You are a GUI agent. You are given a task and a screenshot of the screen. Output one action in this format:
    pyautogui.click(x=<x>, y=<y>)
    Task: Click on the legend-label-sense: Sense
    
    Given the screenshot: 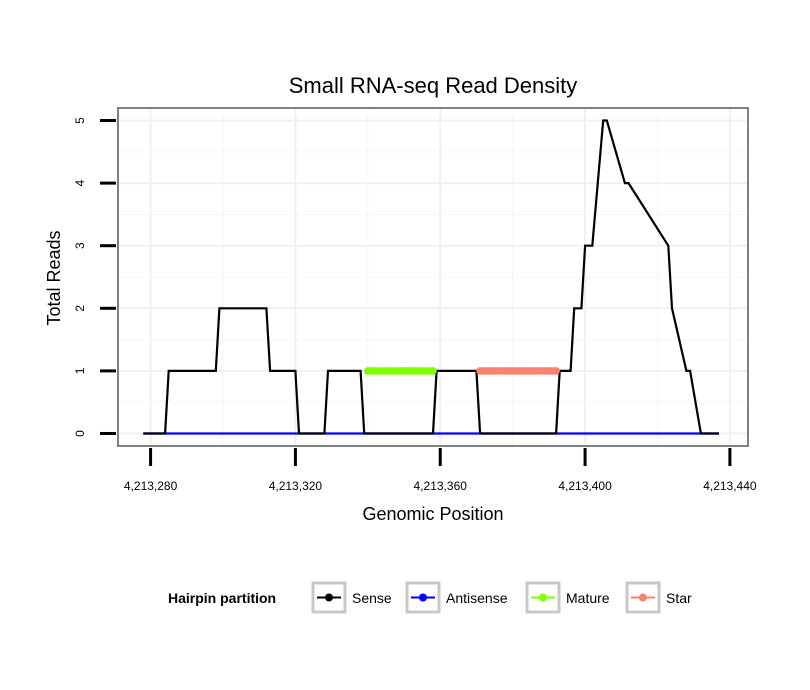 What is the action you would take?
    pyautogui.click(x=372, y=598)
    